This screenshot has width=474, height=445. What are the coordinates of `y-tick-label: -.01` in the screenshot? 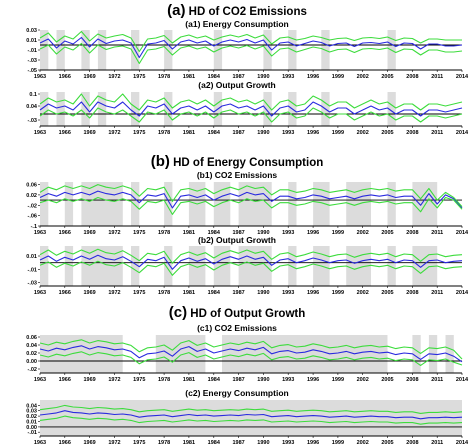 It's located at (32, 270).